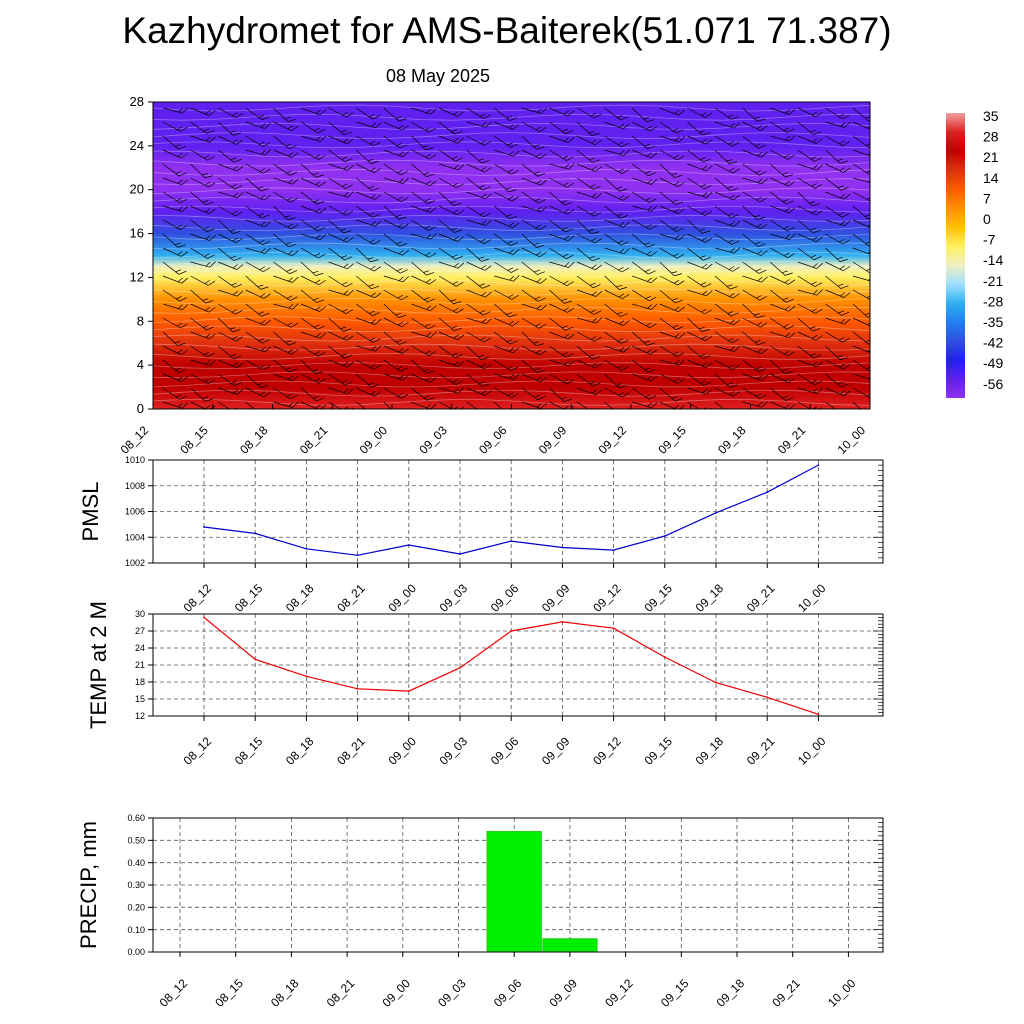 This screenshot has height=1024, width=1024. Describe the element at coordinates (300, 598) in the screenshot. I see `x-tick-label: 08_18` at that location.